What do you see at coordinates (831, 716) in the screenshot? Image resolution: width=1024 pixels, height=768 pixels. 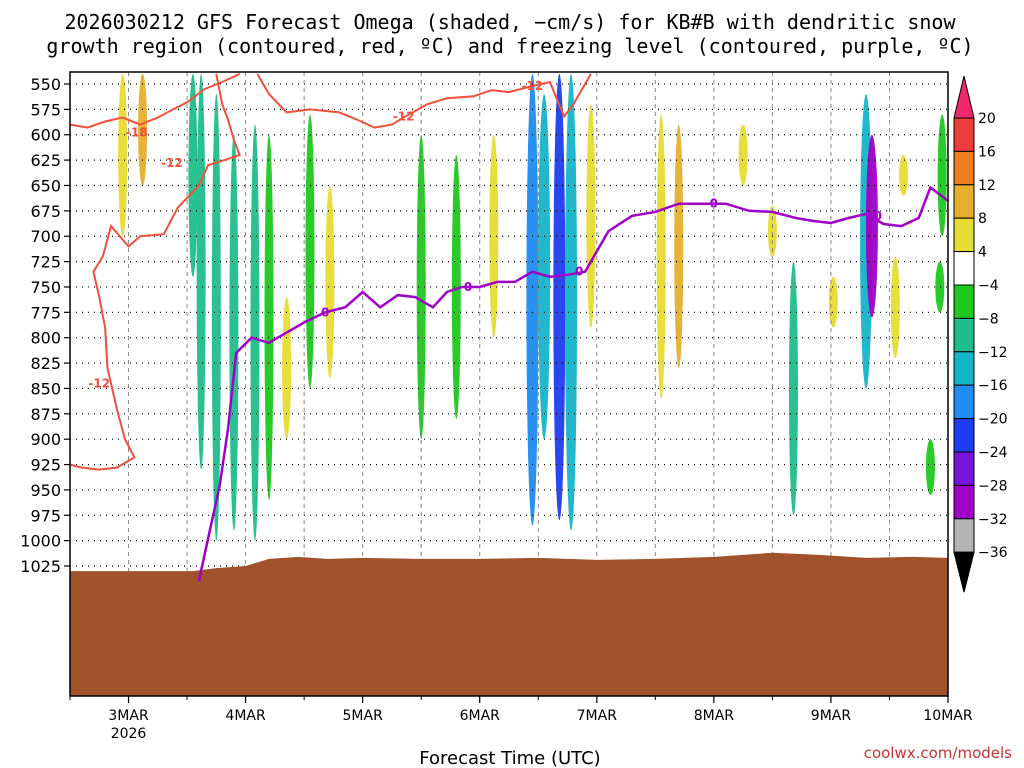 I see `x-tick-label-6: 9MAR` at bounding box center [831, 716].